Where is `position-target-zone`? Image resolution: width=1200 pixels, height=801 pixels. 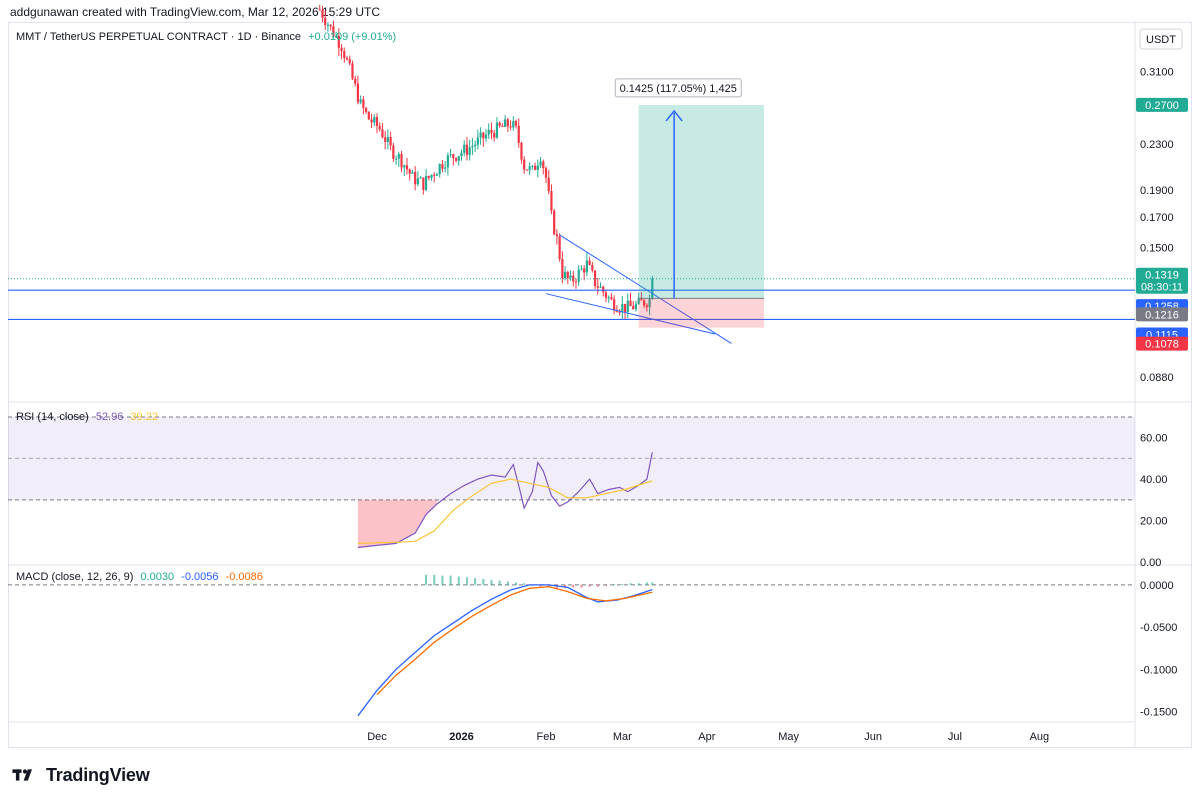
position-target-zone is located at coordinates (701, 201).